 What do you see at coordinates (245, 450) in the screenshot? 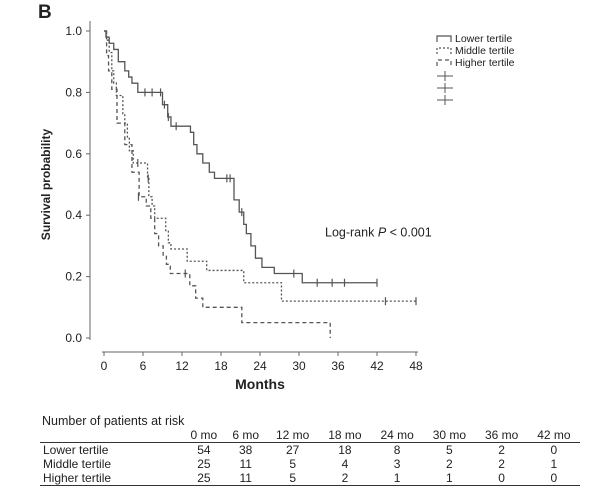
I see `risk-cell: 38` at bounding box center [245, 450].